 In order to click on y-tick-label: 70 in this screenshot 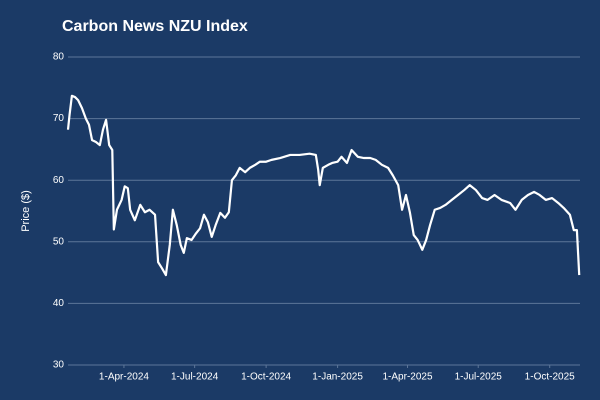, I will do `click(59, 118)`.